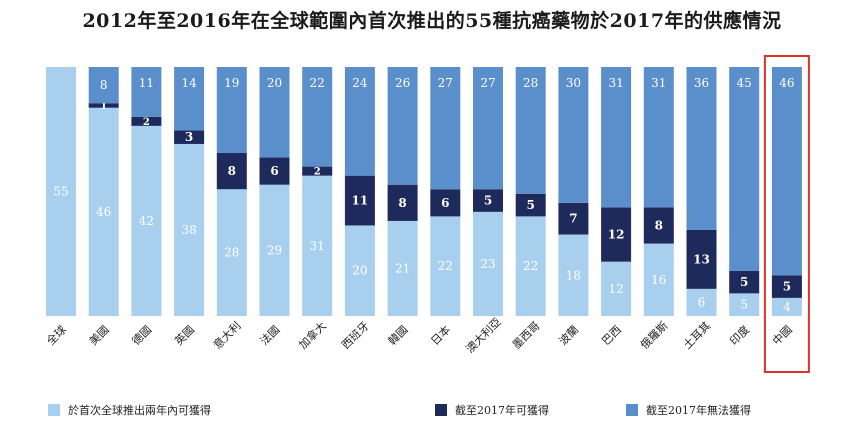 The image size is (864, 427). I want to click on value-label-1-7: 31, so click(317, 246).